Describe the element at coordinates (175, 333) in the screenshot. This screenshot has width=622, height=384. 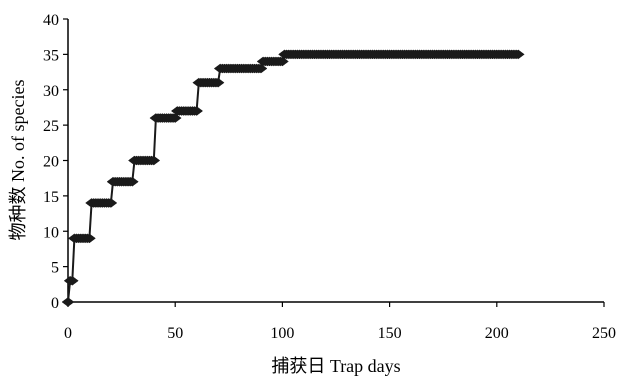
I see `x-tick-label: 50` at that location.